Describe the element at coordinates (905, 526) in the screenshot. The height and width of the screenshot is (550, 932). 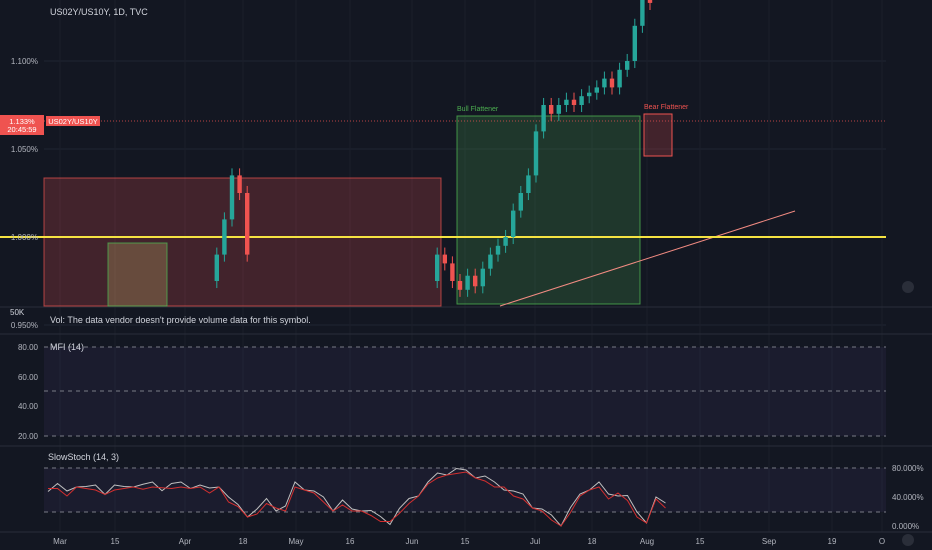
I see `stoch-tick: 0.000%` at that location.